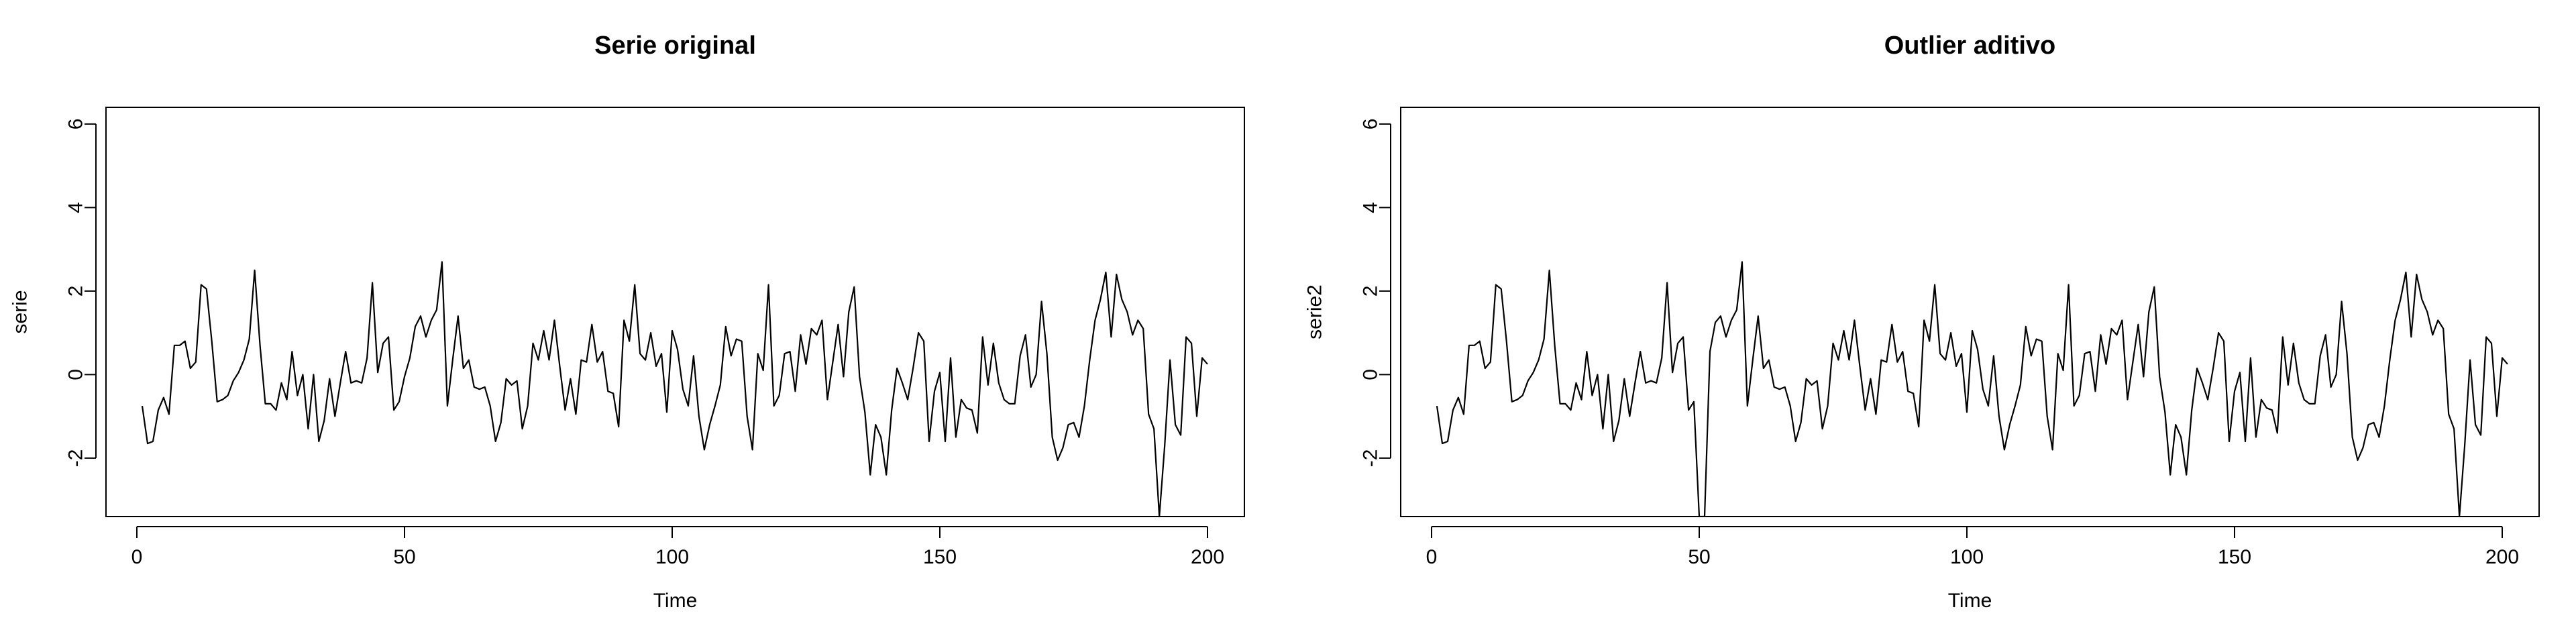  What do you see at coordinates (675, 46) in the screenshot?
I see `chart-title: Serie original` at bounding box center [675, 46].